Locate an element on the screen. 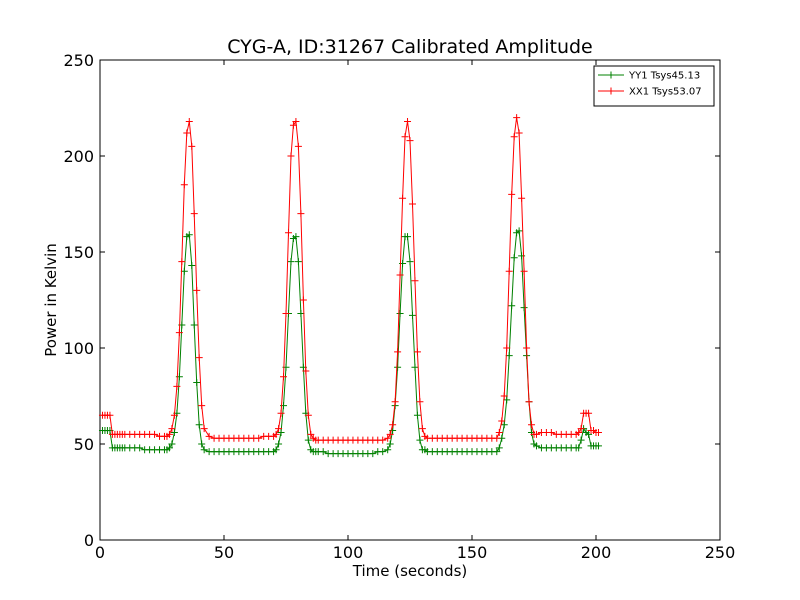  y-tick-label: 250 is located at coordinates (78, 60).